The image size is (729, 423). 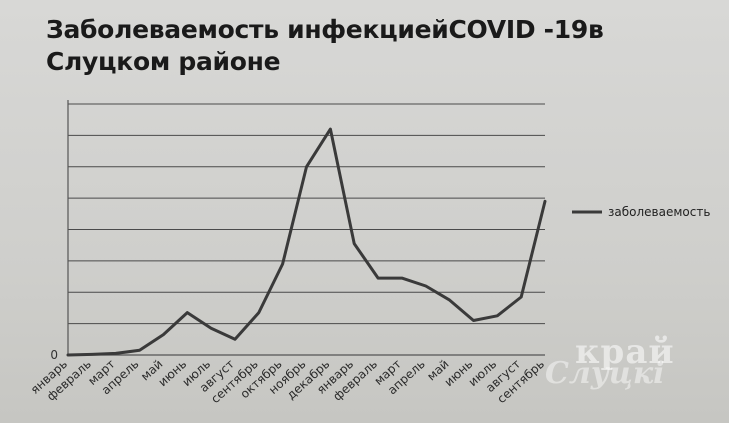 What do you see at coordinates (605, 373) in the screenshot?
I see `watermark-logo-bottom: Слуцкі` at bounding box center [605, 373].